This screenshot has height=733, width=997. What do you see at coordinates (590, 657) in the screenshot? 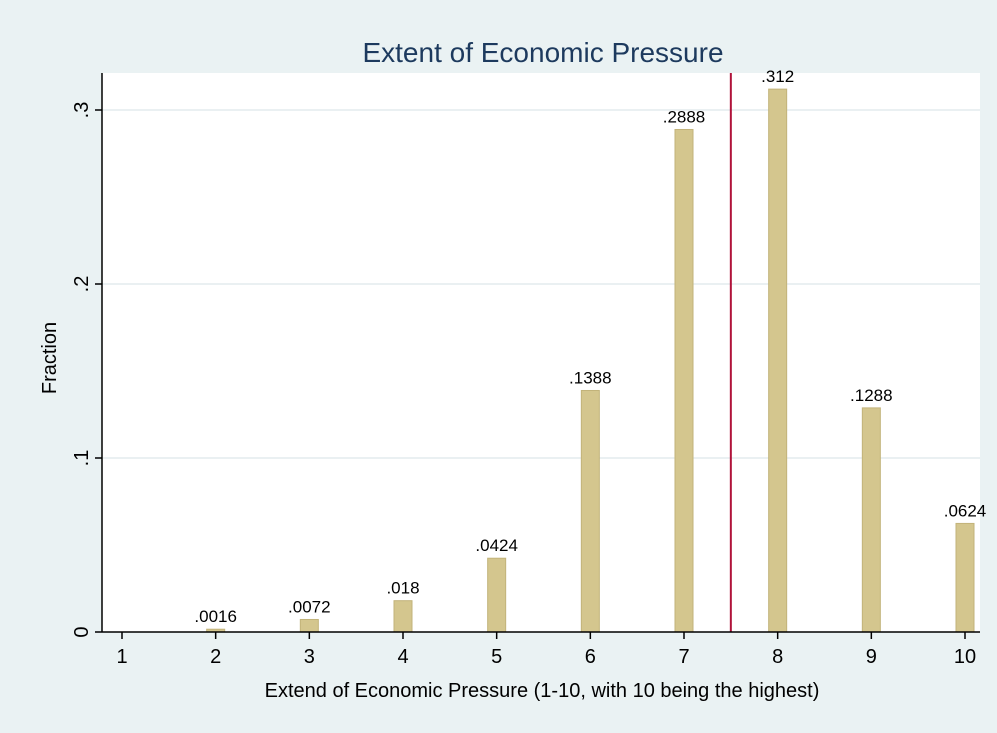
I see `x-tick-label: 6` at bounding box center [590, 657].